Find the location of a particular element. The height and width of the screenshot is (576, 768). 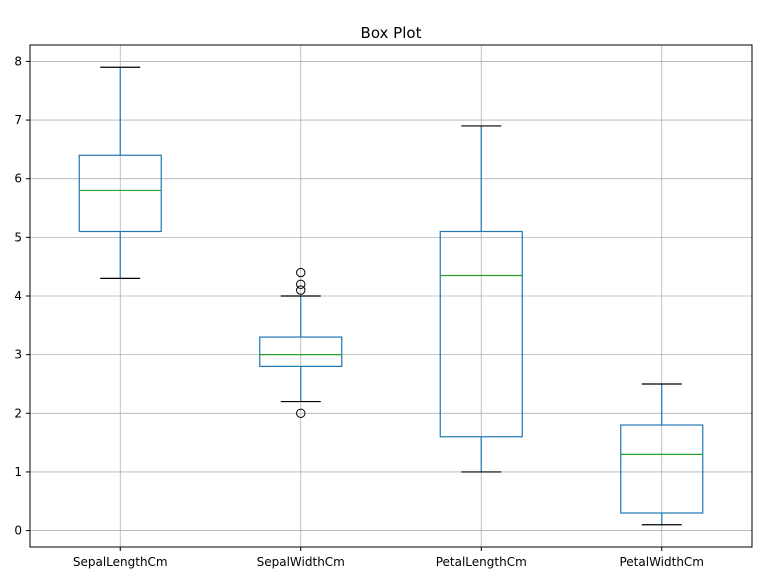

x-tick-label: PetalWidthCm is located at coordinates (661, 562).